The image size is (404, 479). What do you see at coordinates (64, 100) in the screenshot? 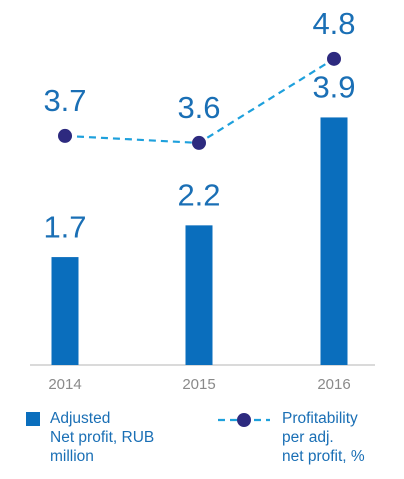
I see `data-label: 3.7` at bounding box center [64, 100].